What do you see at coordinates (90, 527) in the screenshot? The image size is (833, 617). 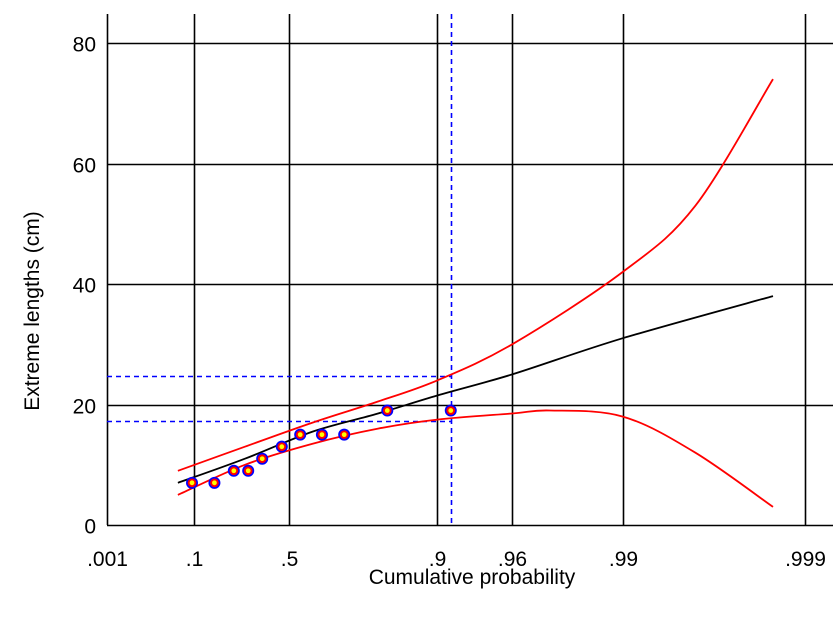 I see `y-tick-label: 0` at bounding box center [90, 527].